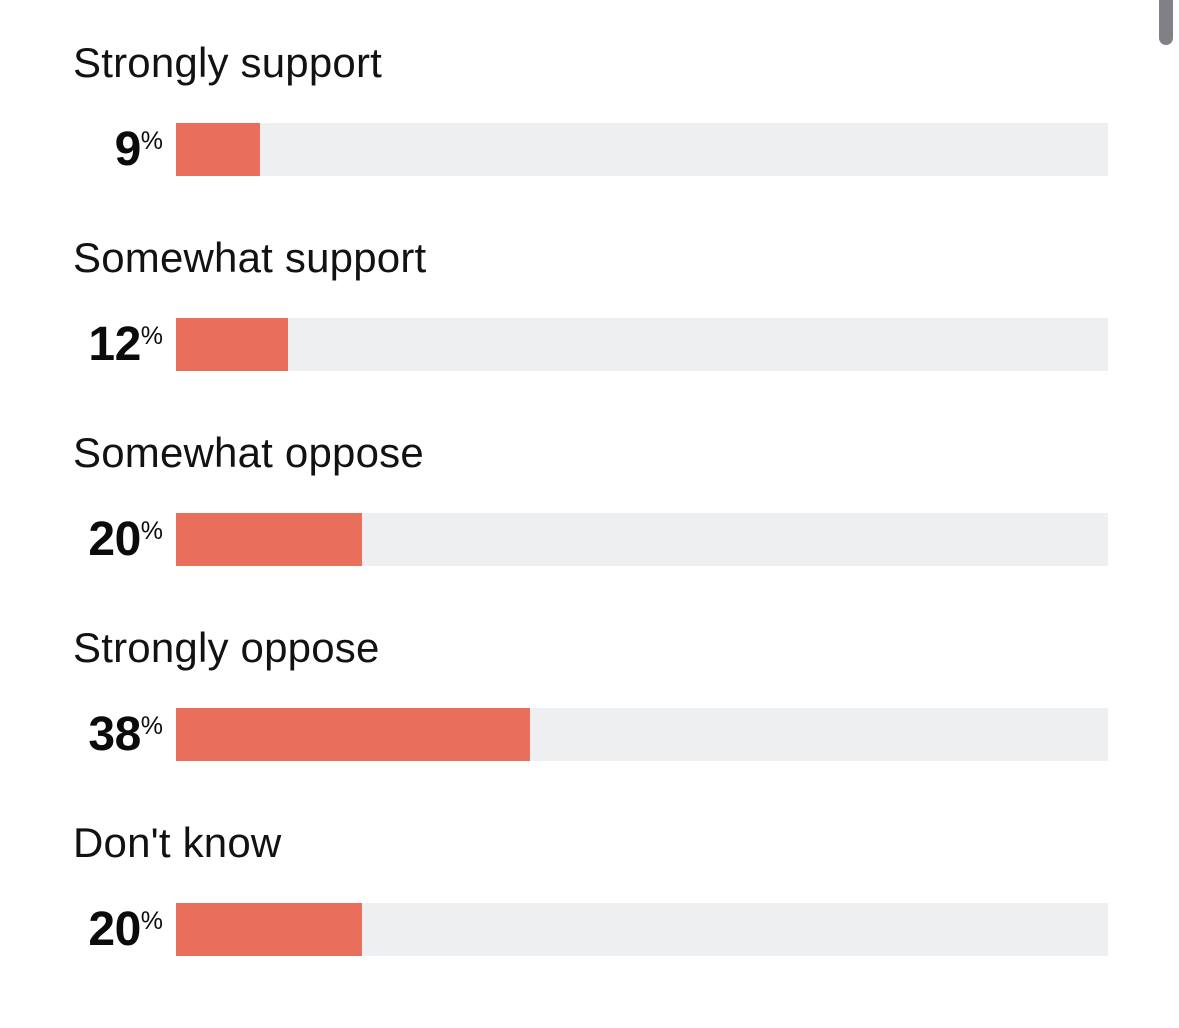  Describe the element at coordinates (1166, 22) in the screenshot. I see `scrollbar-thumb` at that location.